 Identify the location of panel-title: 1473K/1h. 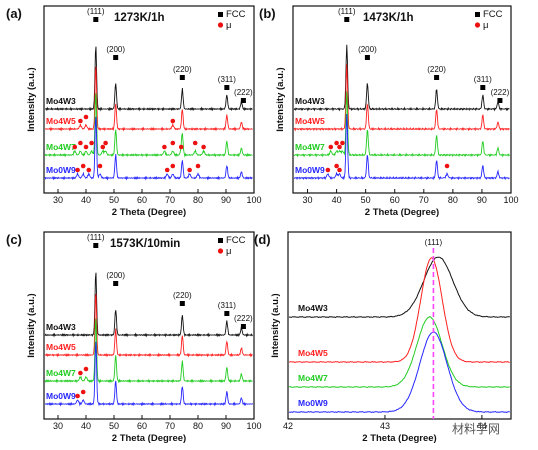
(388, 18).